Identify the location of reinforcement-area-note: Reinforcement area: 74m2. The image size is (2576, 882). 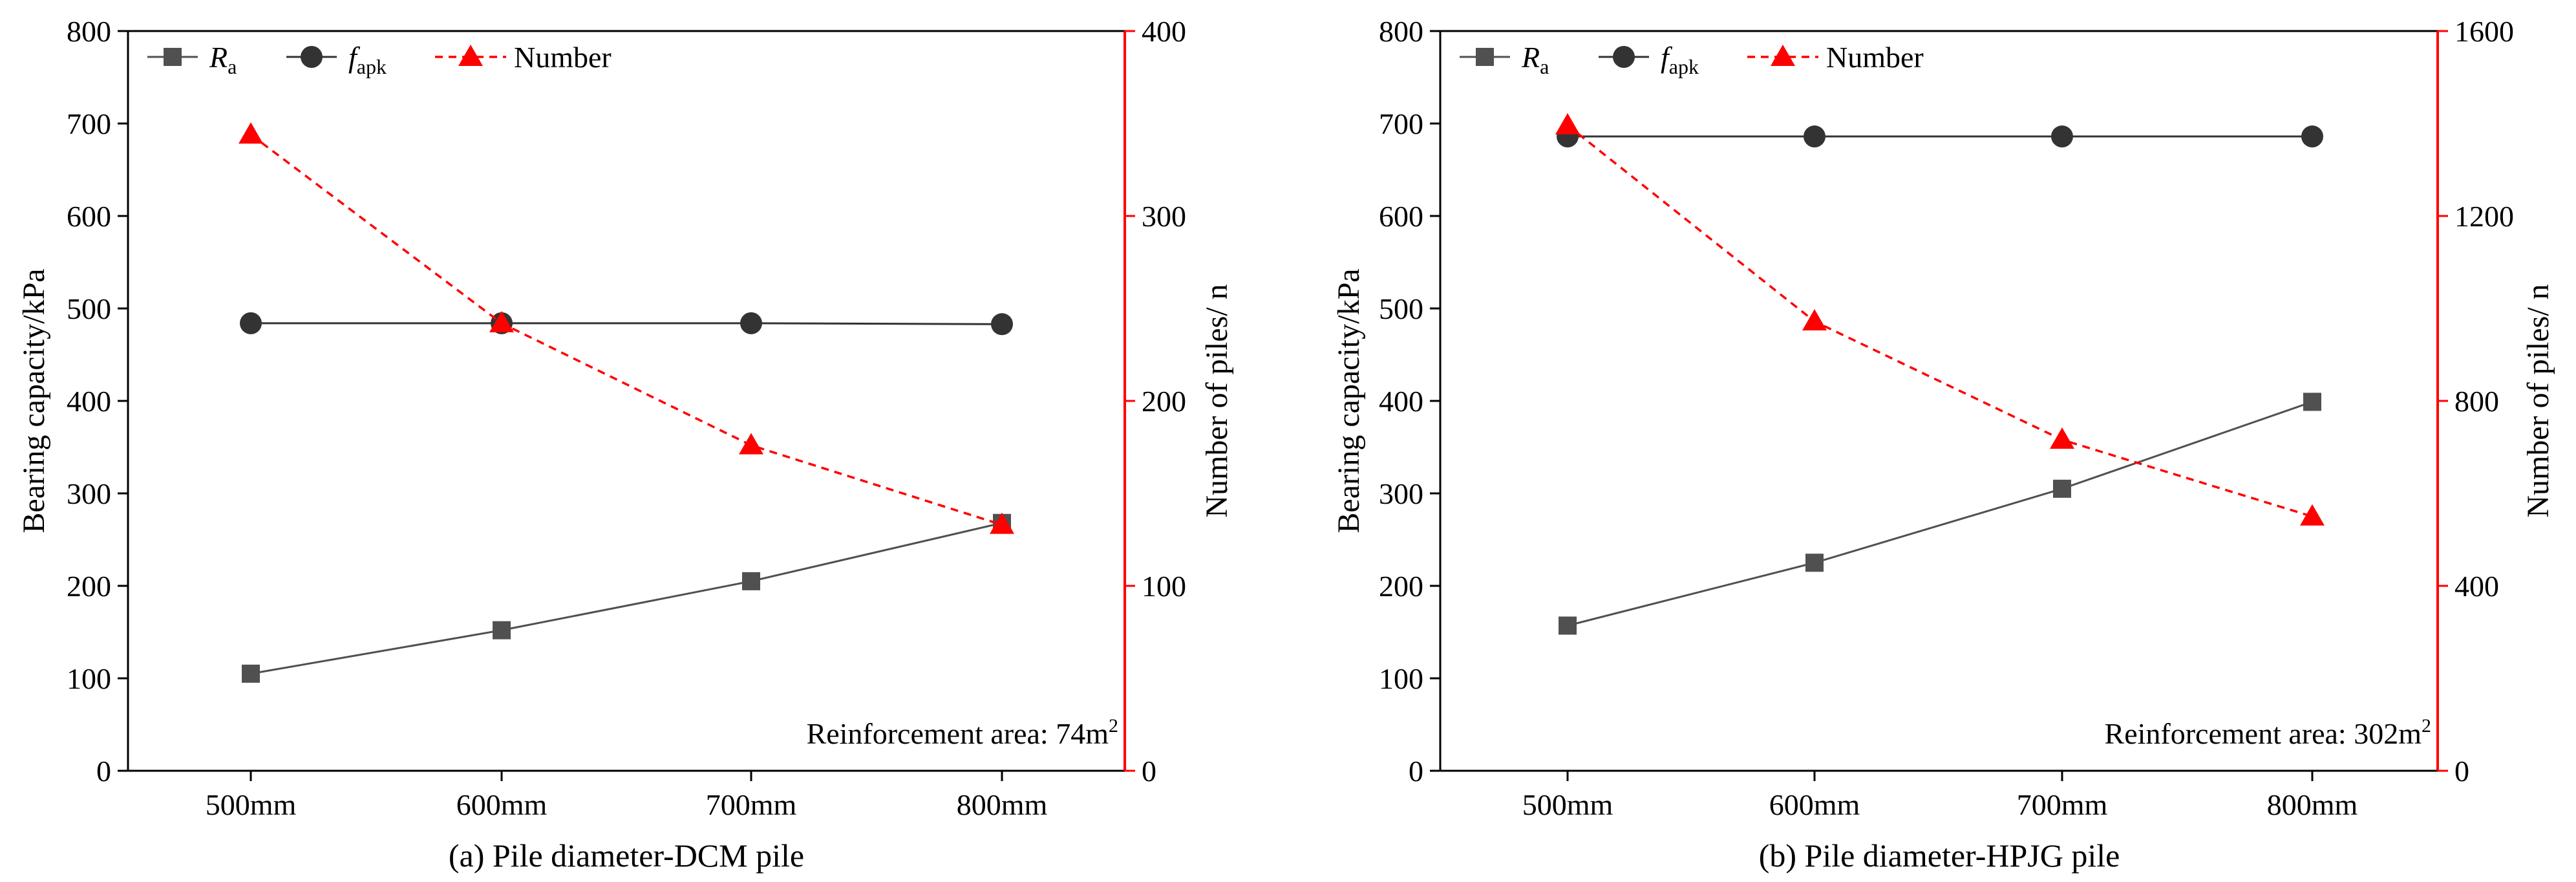
(962, 732).